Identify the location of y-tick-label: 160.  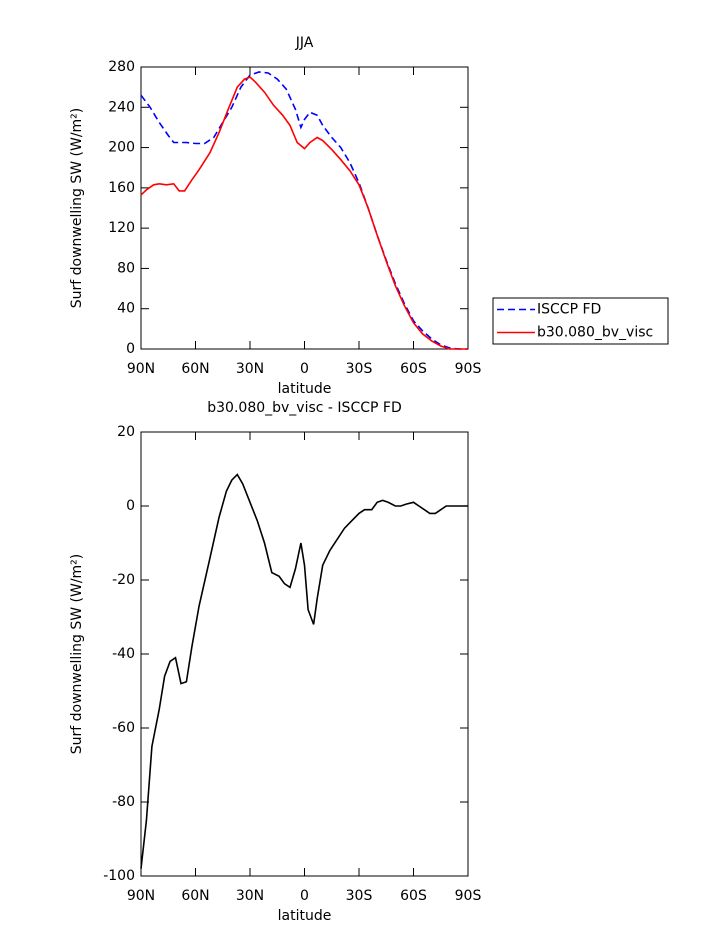
(121, 188).